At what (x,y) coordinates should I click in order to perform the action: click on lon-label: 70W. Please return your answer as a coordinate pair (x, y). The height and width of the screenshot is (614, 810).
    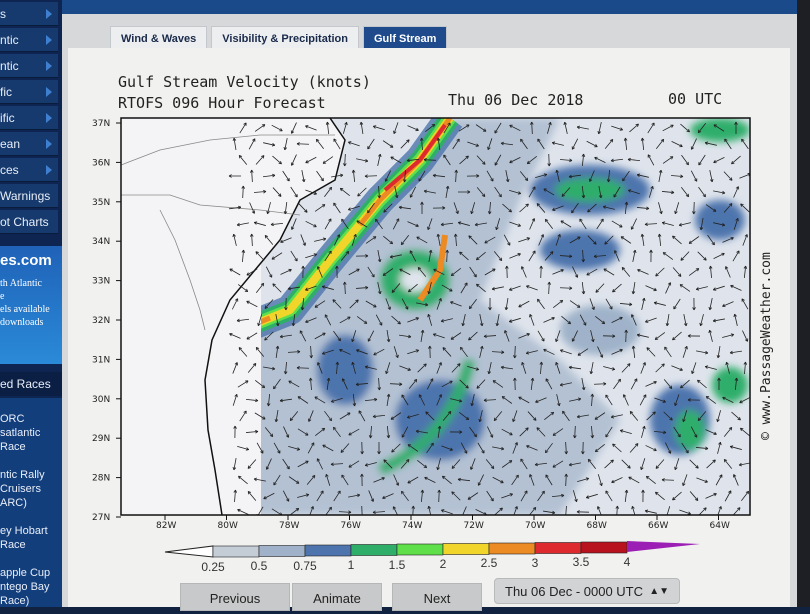
    Looking at the image, I should click on (535, 526).